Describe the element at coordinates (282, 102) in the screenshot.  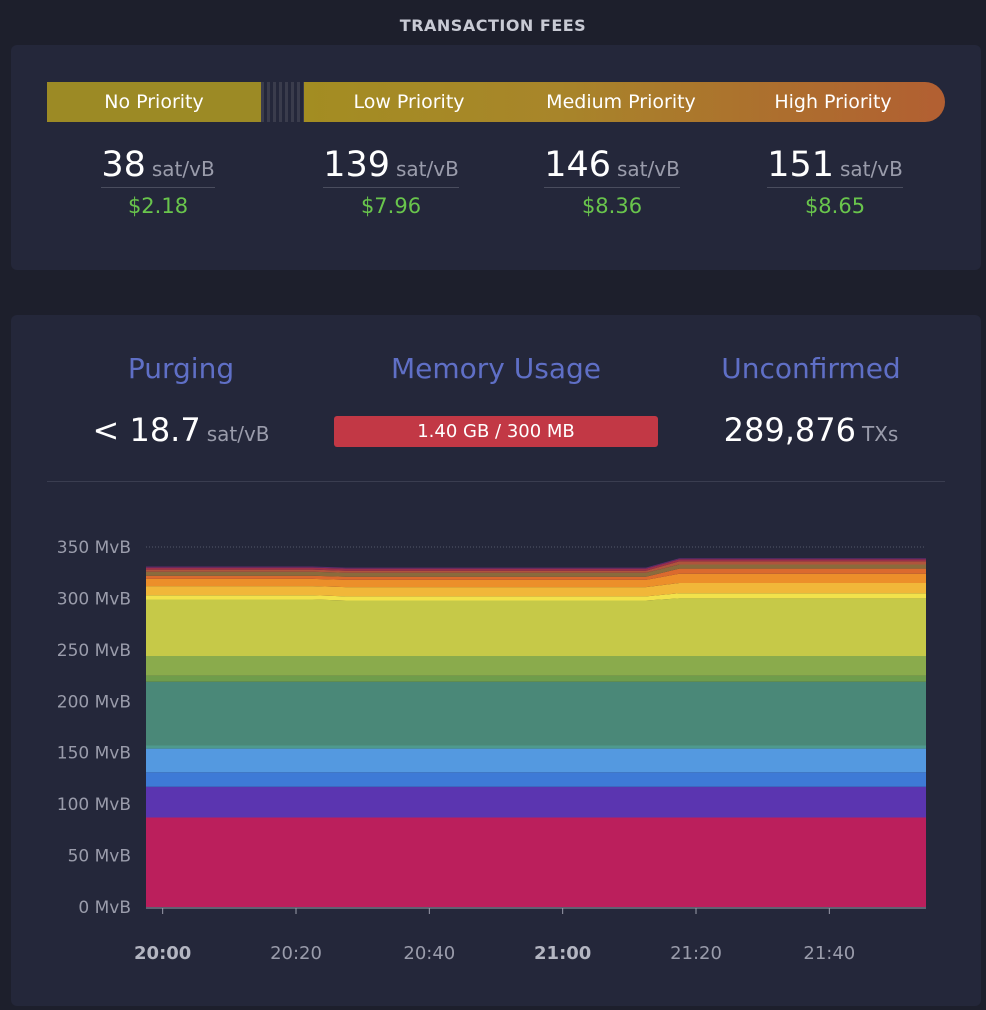
I see `priority-gap-stripes` at that location.